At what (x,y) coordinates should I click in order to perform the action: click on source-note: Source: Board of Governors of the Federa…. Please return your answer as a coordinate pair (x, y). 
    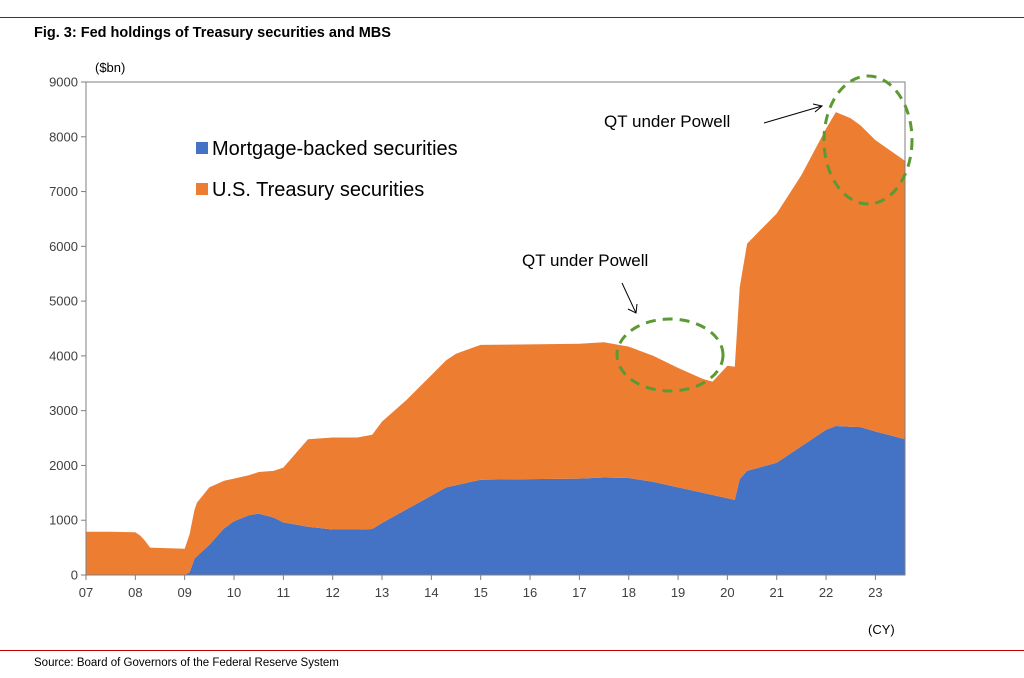
    Looking at the image, I should click on (186, 663).